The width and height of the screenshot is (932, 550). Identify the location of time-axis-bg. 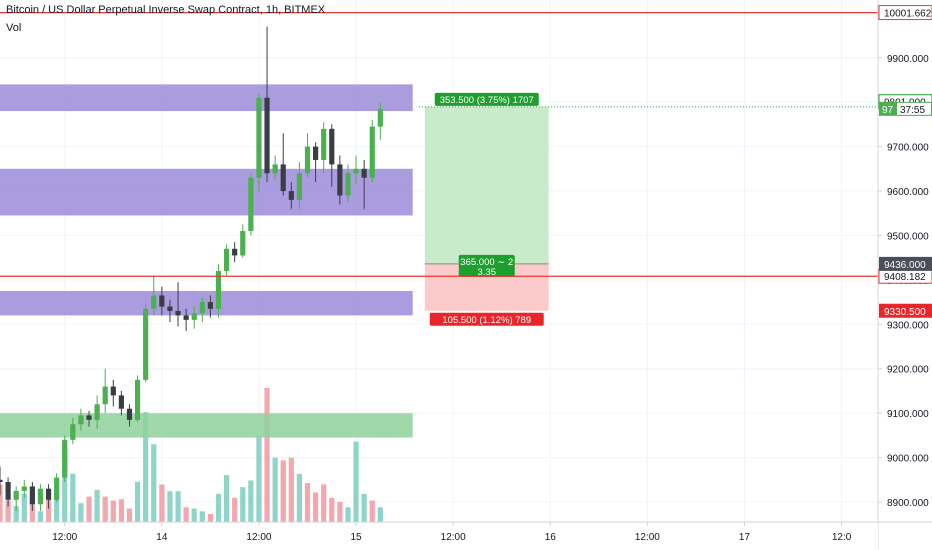
(439, 536).